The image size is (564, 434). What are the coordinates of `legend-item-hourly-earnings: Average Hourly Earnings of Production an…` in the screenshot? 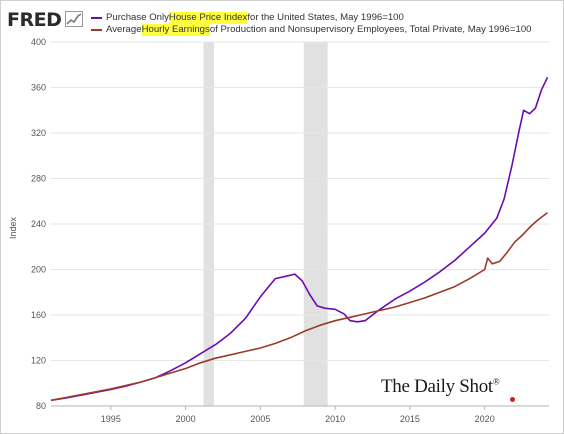 It's located at (311, 30).